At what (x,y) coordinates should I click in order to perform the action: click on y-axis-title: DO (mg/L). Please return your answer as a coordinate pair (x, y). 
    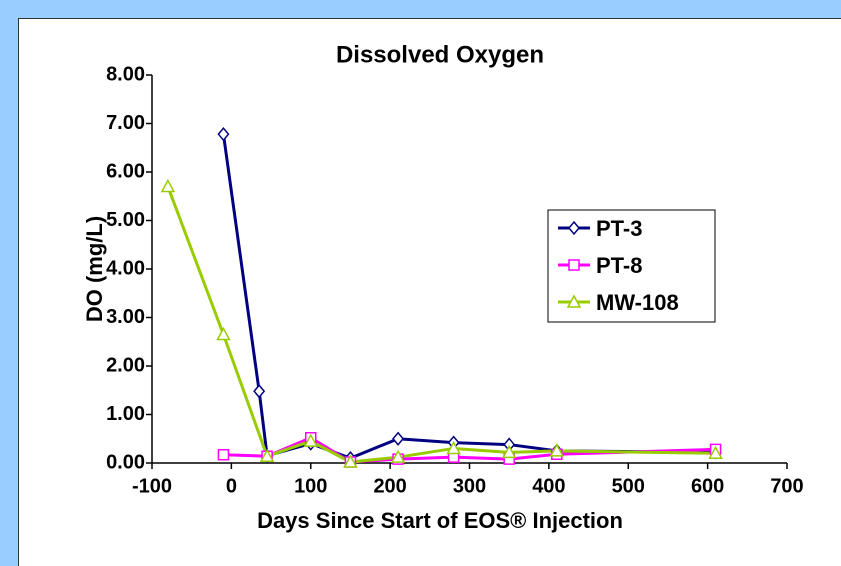
    Looking at the image, I should click on (94, 269).